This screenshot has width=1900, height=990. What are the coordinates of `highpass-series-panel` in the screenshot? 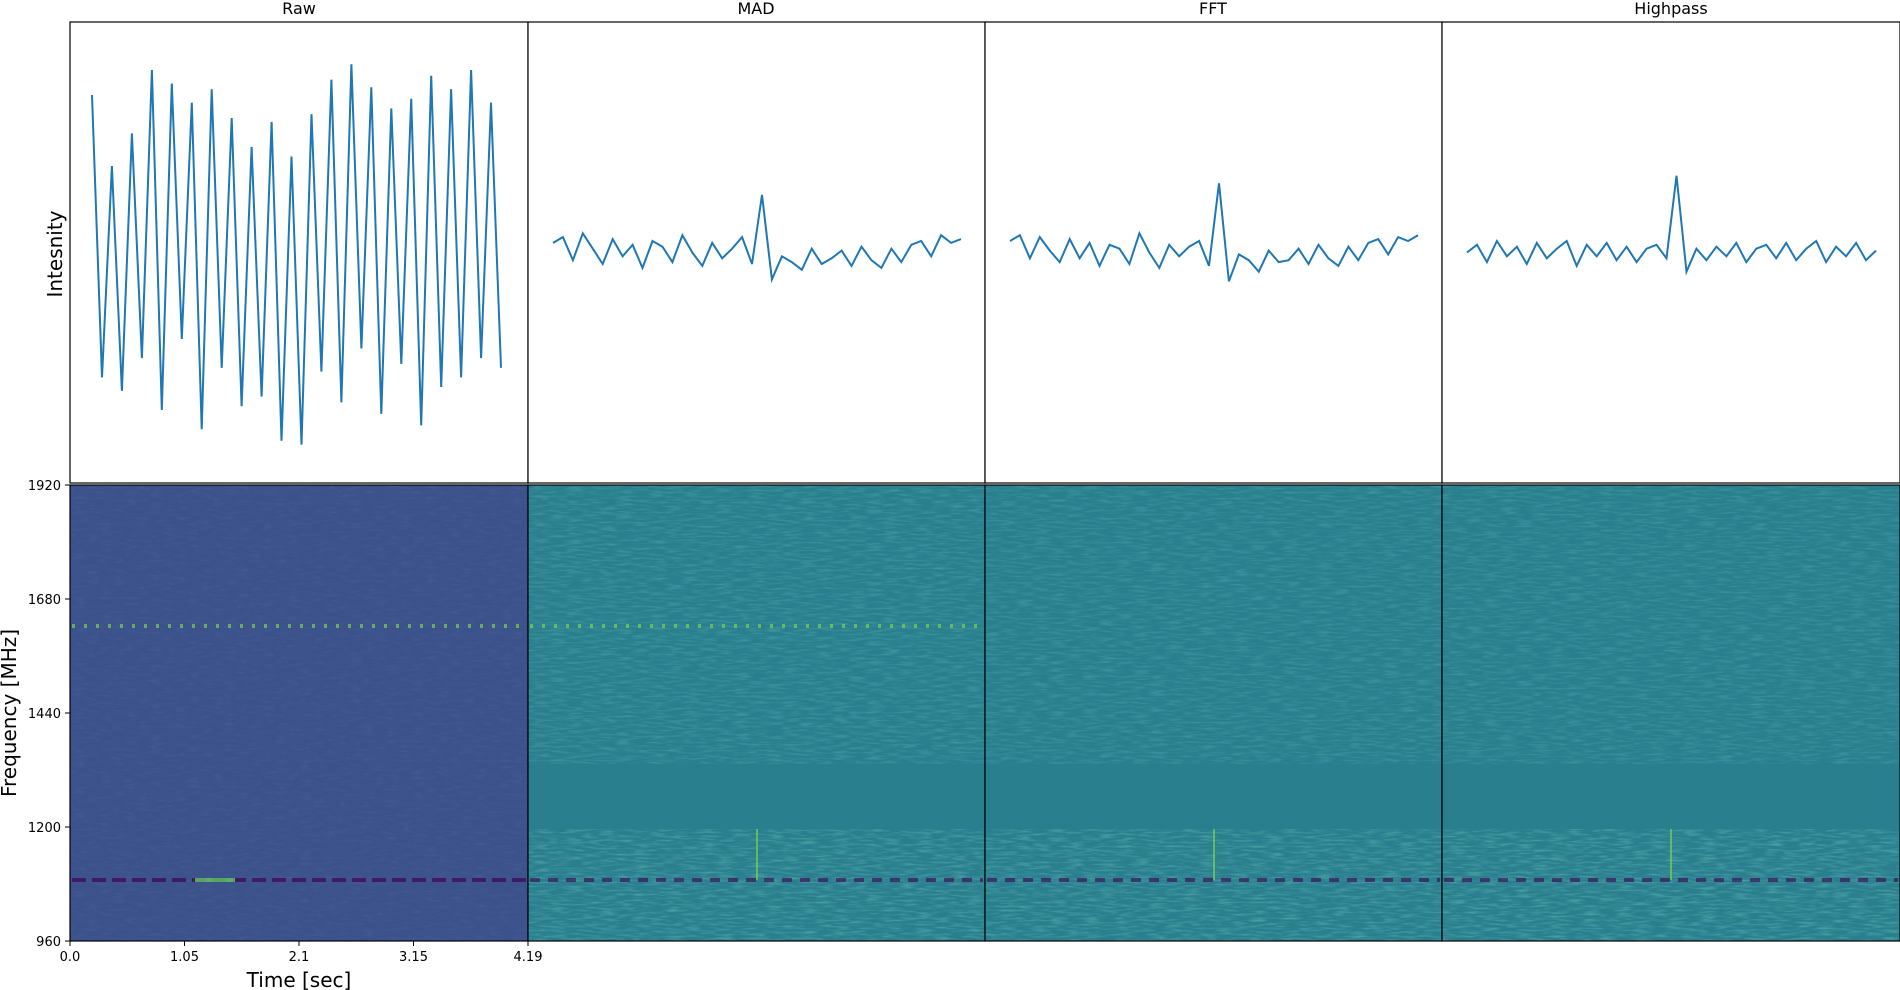 It's located at (1670, 252).